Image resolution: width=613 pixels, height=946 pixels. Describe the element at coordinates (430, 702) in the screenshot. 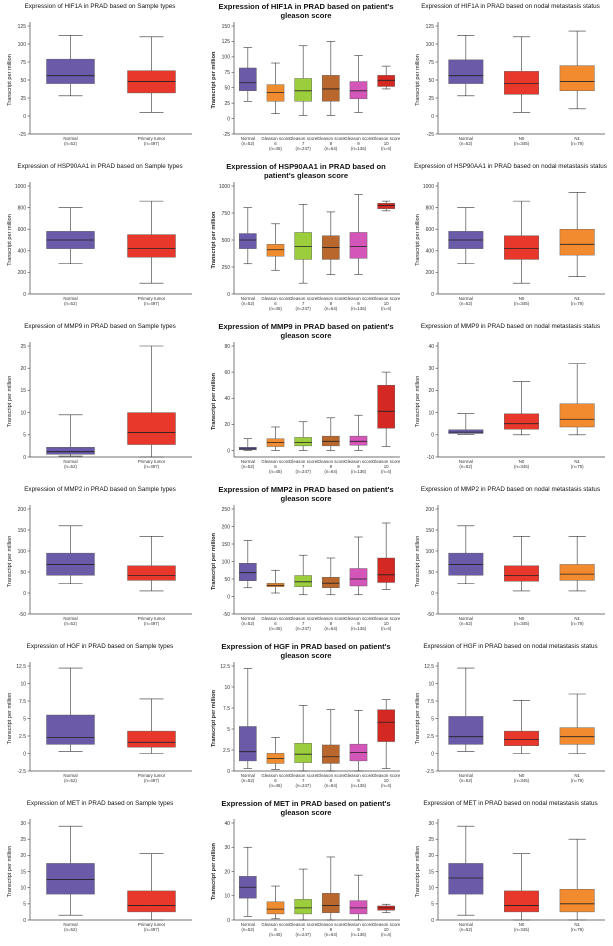

I see `y-tick-label: 7.5` at that location.